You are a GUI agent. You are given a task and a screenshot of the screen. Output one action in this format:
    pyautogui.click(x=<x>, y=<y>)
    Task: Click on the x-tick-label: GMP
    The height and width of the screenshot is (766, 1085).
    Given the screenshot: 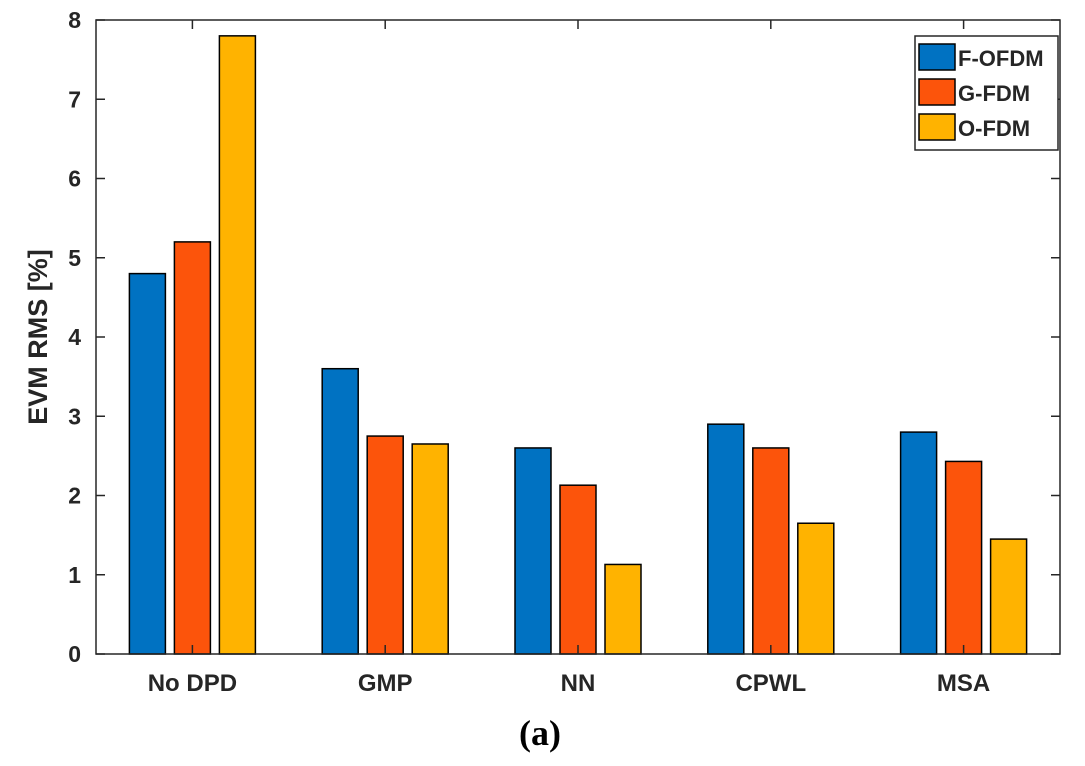 What is the action you would take?
    pyautogui.click(x=385, y=683)
    